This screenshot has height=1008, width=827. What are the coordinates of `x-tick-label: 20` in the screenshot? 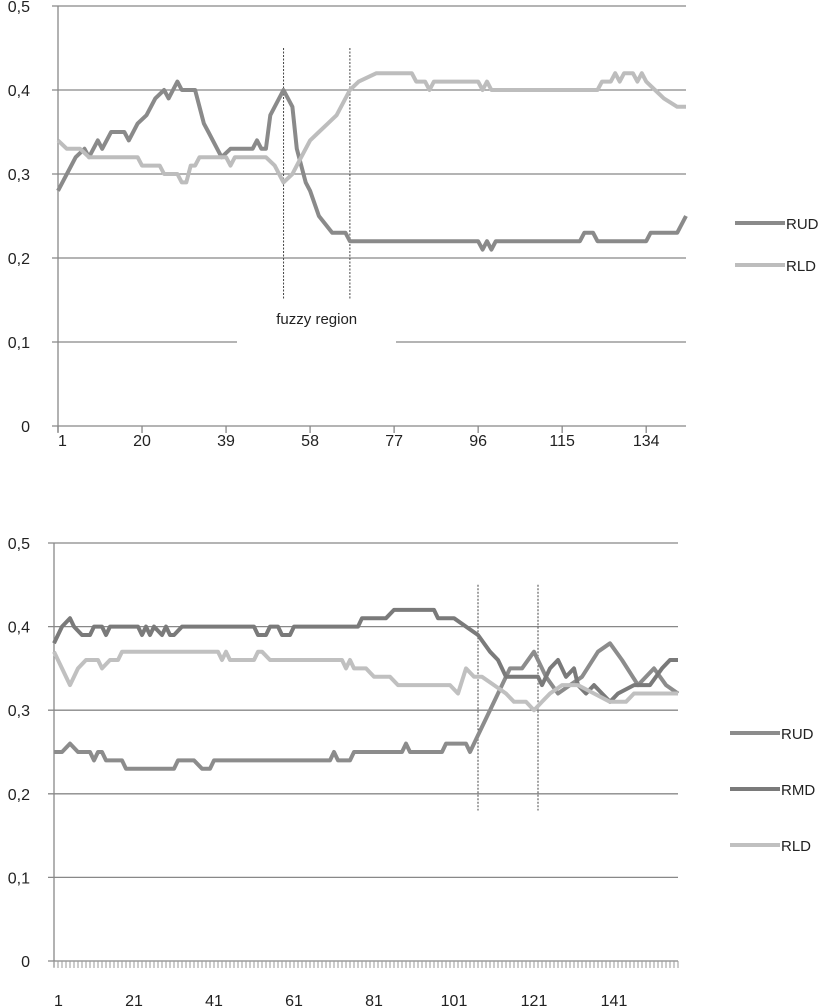 It's located at (142, 441).